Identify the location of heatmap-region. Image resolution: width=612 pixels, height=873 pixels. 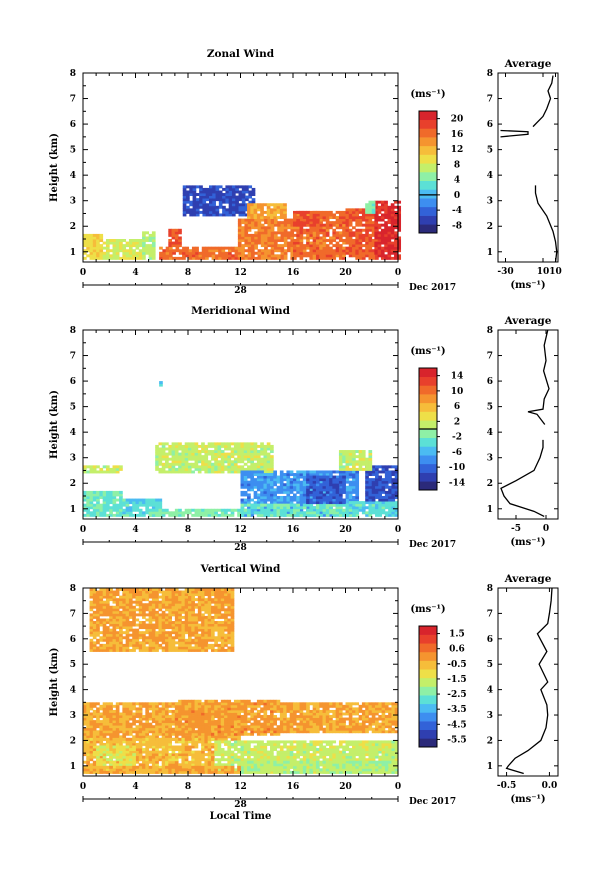
(103, 469).